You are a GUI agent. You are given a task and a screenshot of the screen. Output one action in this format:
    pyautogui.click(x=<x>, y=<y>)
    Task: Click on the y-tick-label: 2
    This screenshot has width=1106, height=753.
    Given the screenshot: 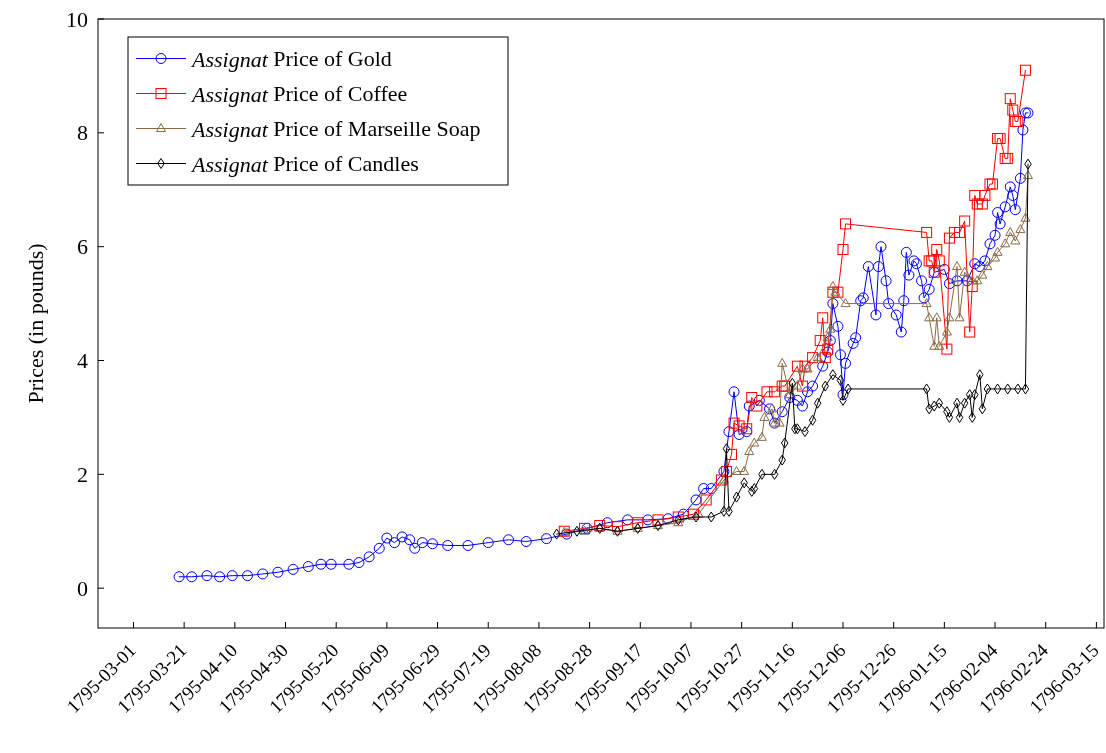 What is the action you would take?
    pyautogui.click(x=82, y=474)
    